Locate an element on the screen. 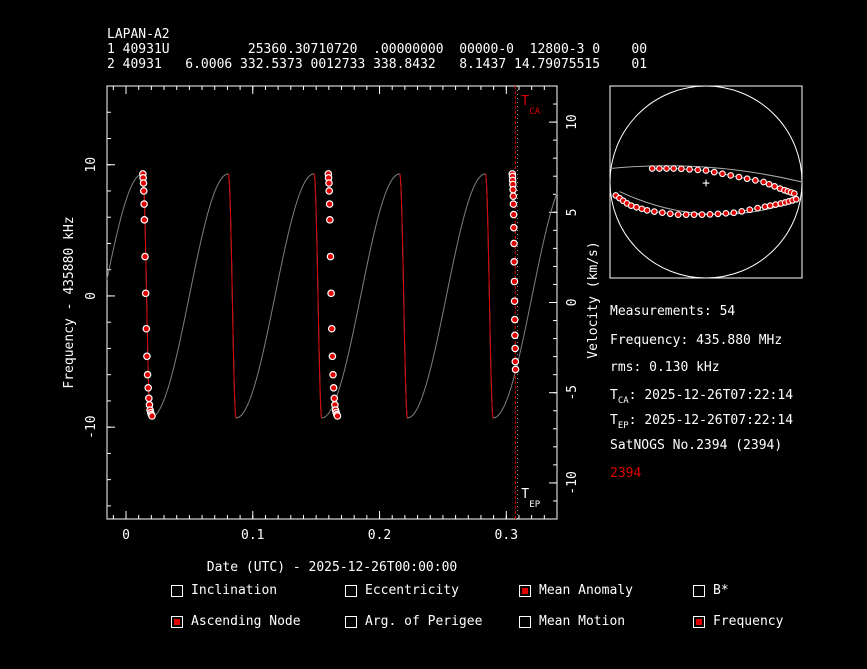 Image resolution: width=867 pixels, height=669 pixels. y2-tick-label: 10 is located at coordinates (572, 122).